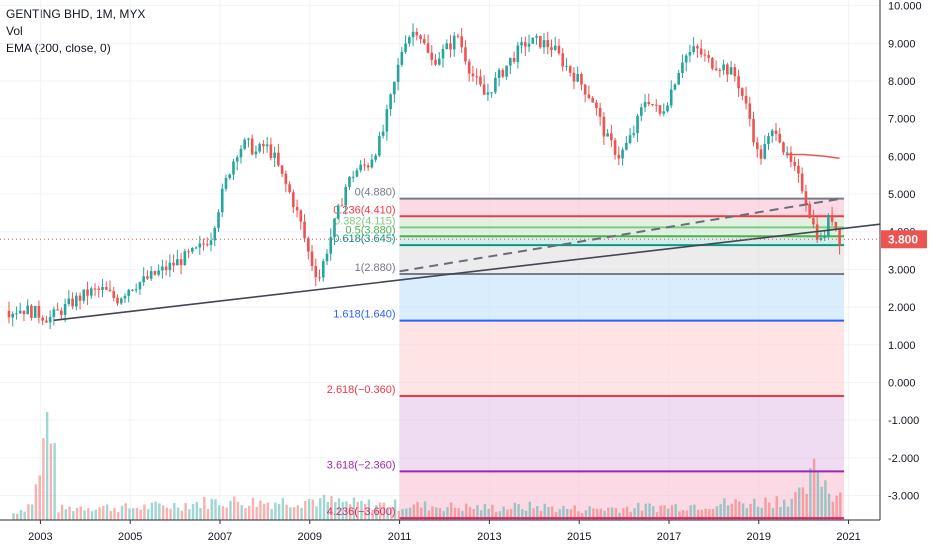 This screenshot has height=550, width=932. I want to click on time-axis: 2003 2005 2007 2009 2011 2013 2015 2017 2019 2021, so click(440, 531).